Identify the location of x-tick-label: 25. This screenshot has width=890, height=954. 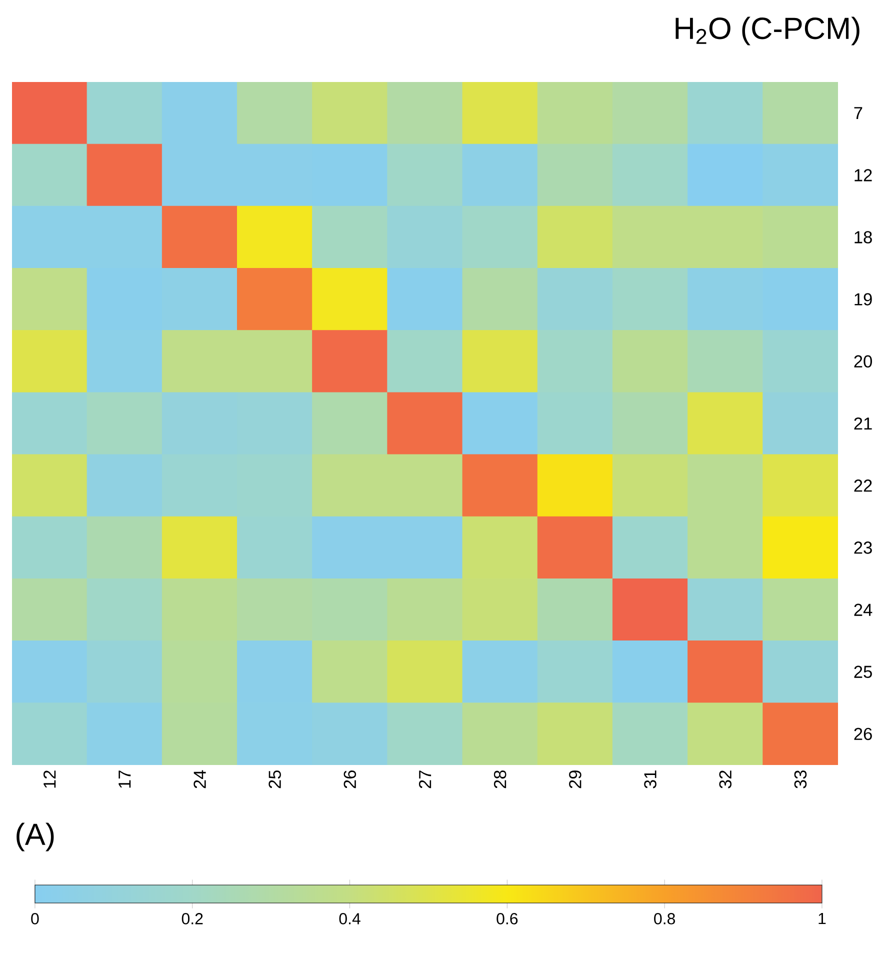
(274, 779).